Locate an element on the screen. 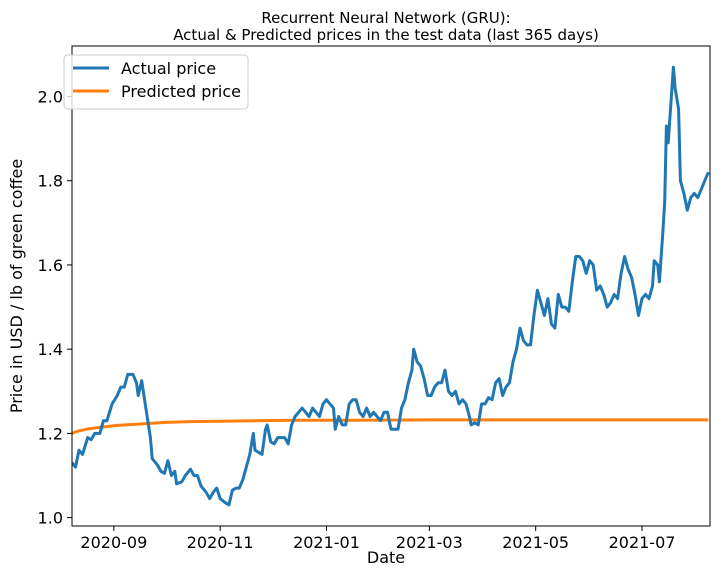  x-tick-label: 2020-11 is located at coordinates (220, 542).